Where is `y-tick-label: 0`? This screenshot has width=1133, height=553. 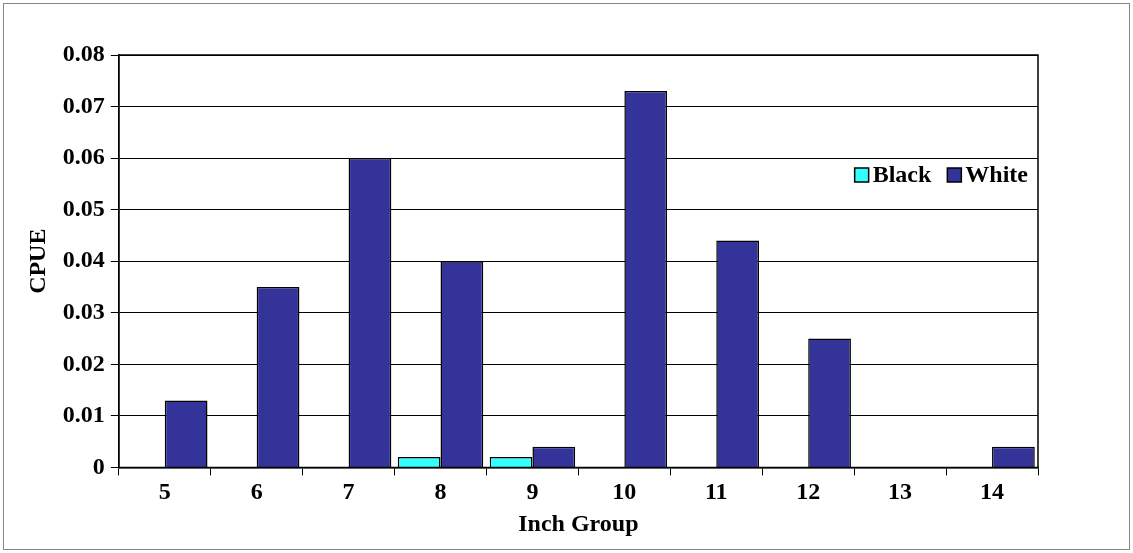 y-tick-label: 0 is located at coordinates (98, 465).